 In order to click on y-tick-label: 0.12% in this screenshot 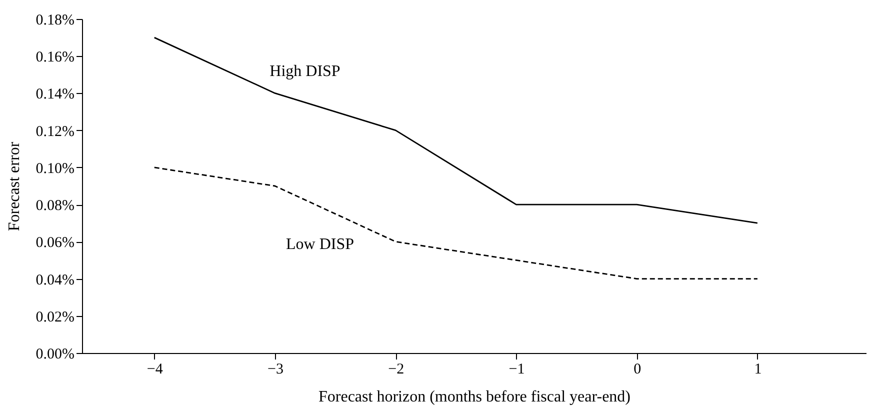, I will do `click(55, 132)`.